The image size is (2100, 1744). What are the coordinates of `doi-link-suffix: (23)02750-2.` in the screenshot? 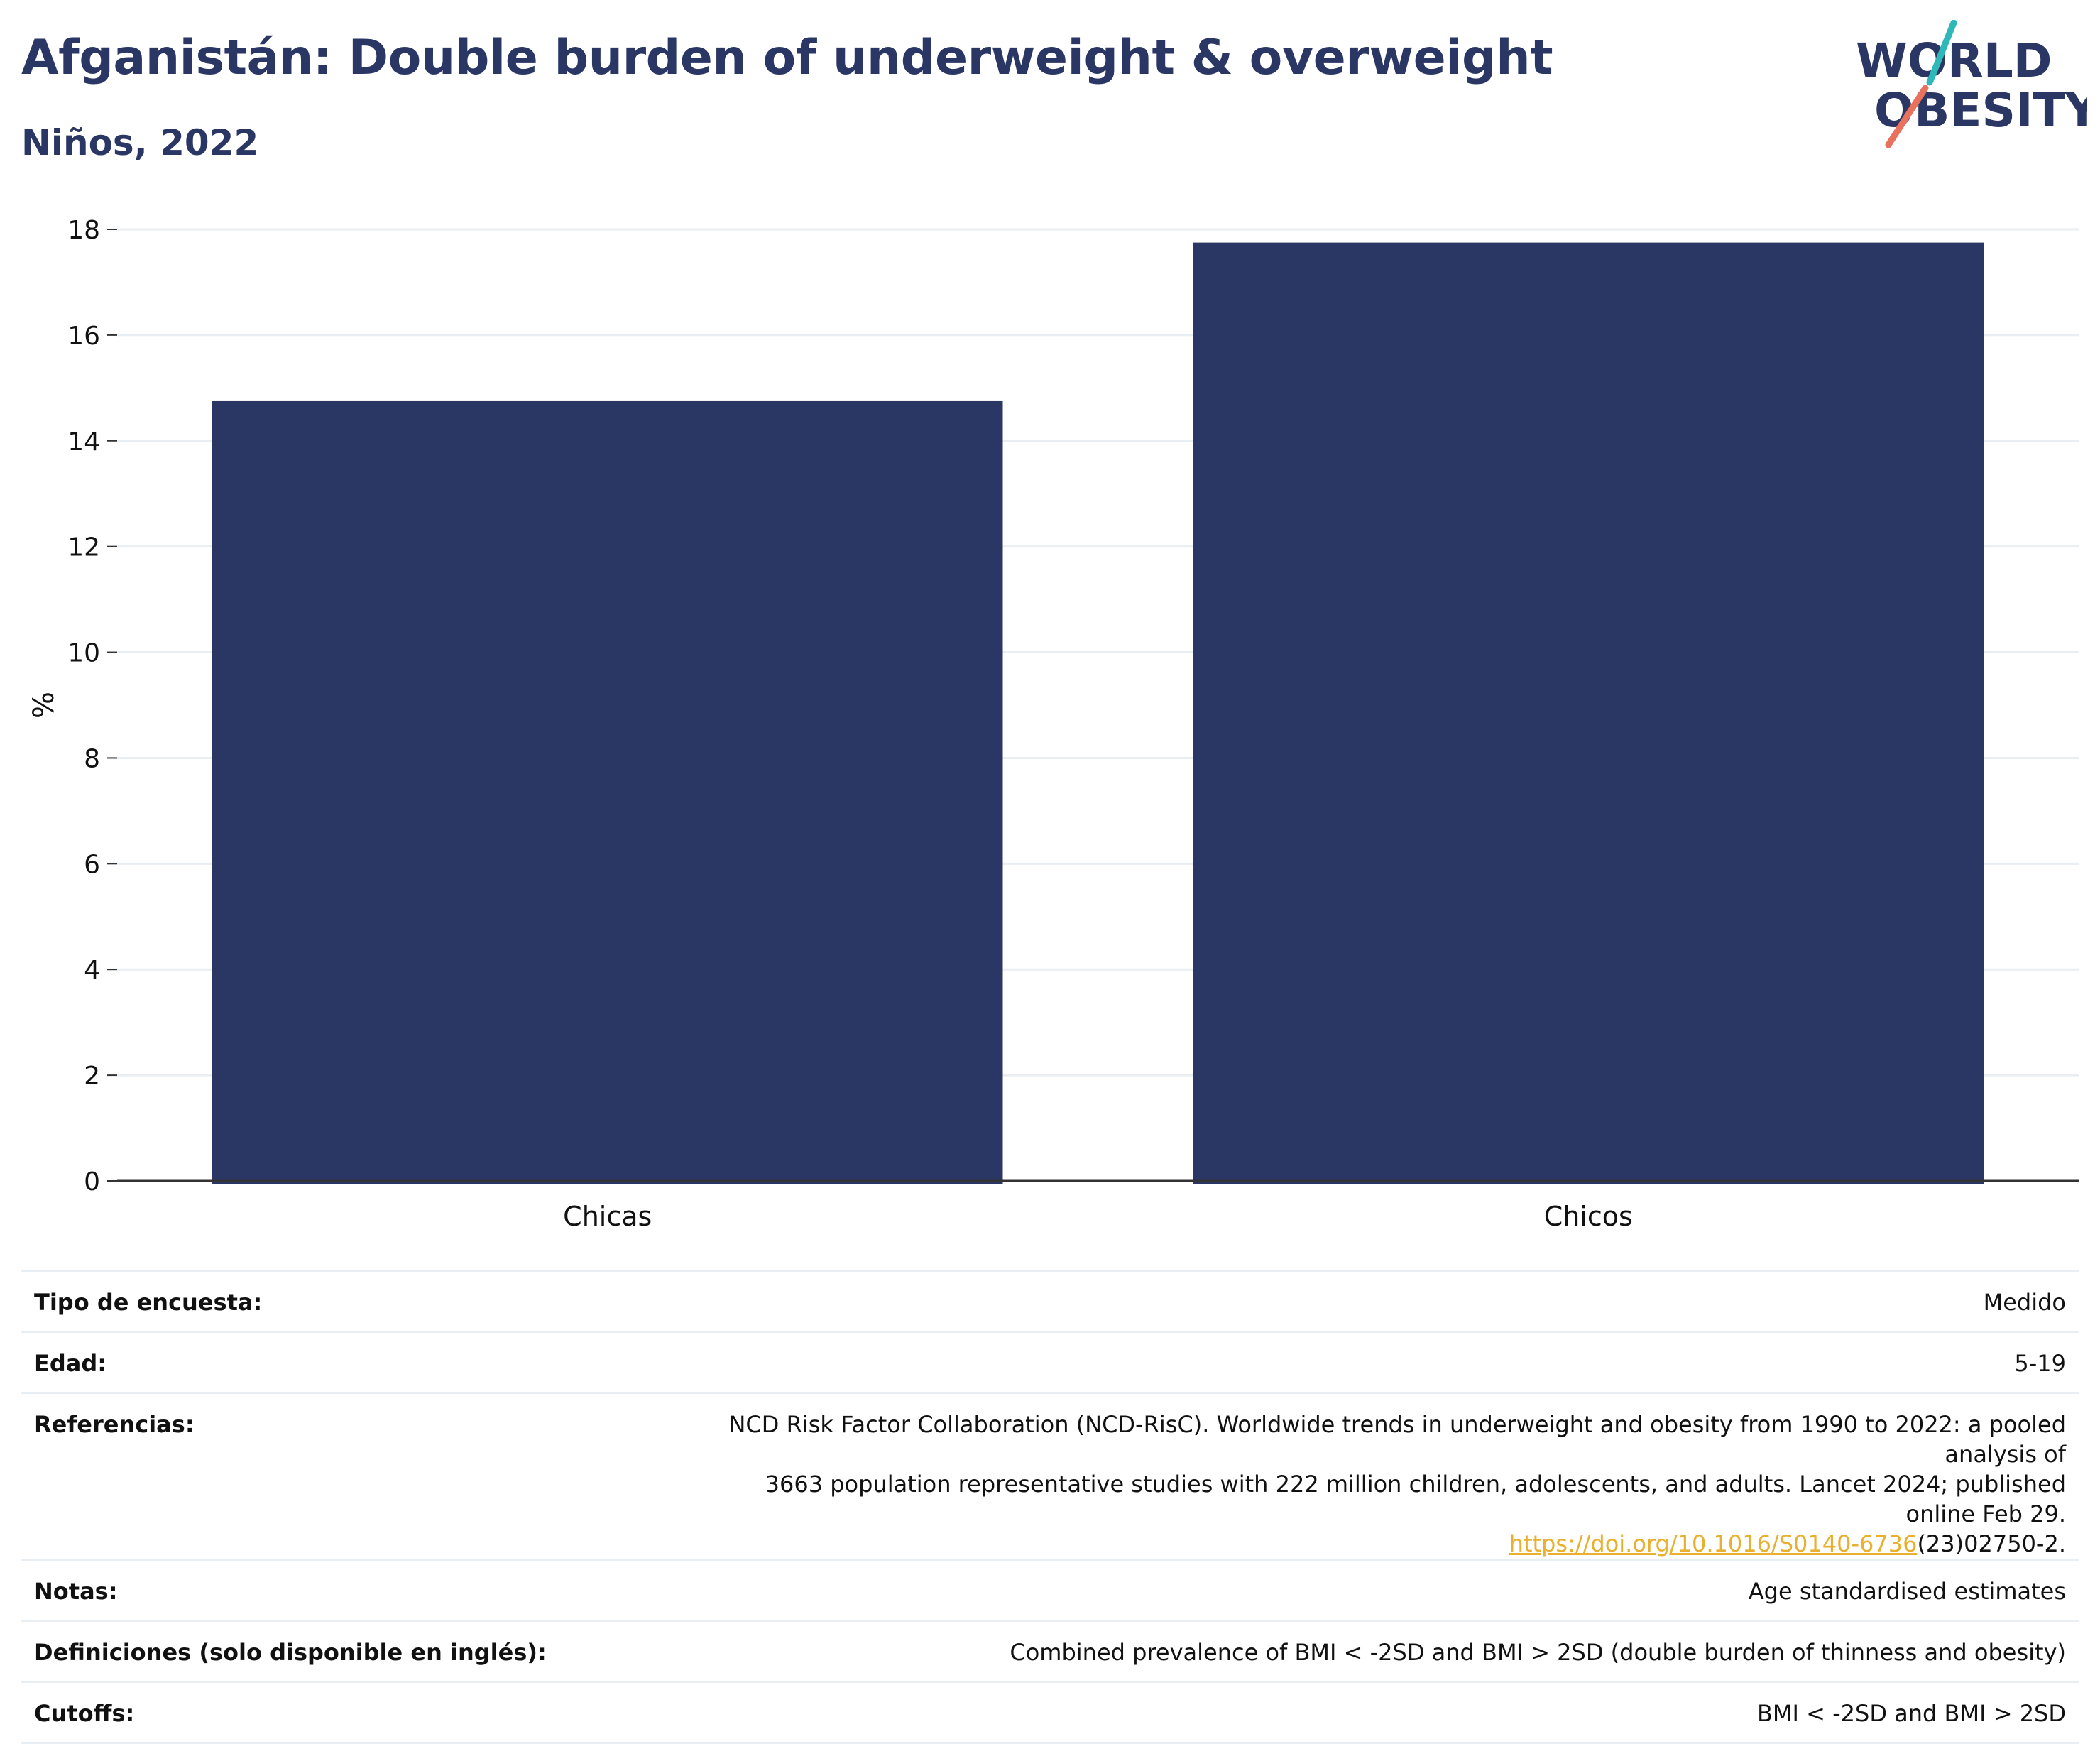 It's located at (1991, 1543).